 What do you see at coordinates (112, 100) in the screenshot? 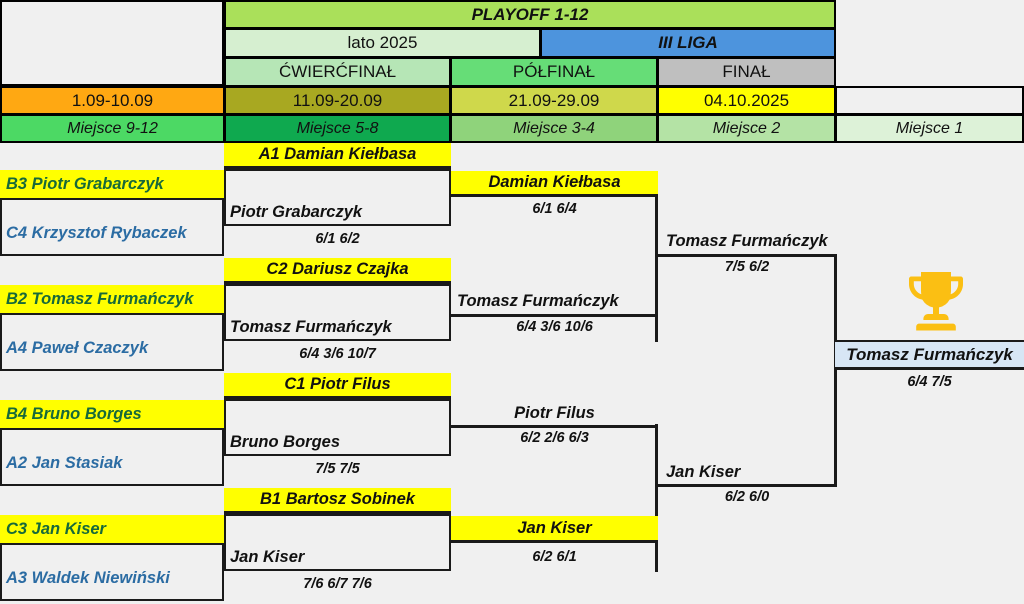
I see `header-date-0: 1.09-10.09` at bounding box center [112, 100].